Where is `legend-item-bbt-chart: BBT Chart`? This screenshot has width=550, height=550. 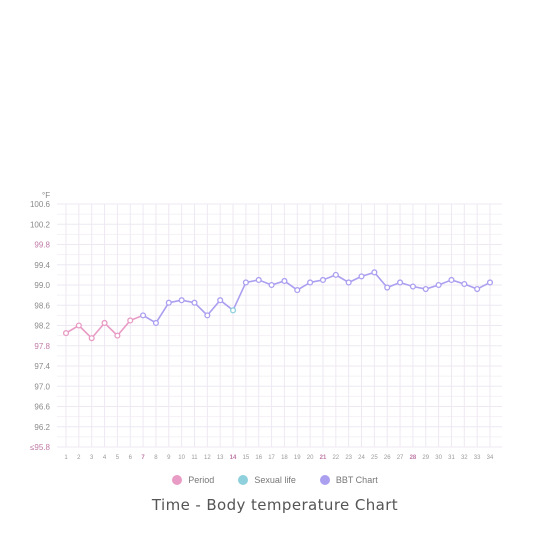 legend-item-bbt-chart: BBT Chart is located at coordinates (348, 480).